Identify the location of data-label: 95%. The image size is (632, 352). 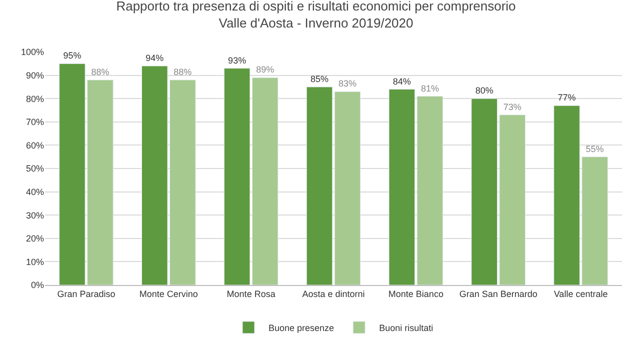
(72, 55).